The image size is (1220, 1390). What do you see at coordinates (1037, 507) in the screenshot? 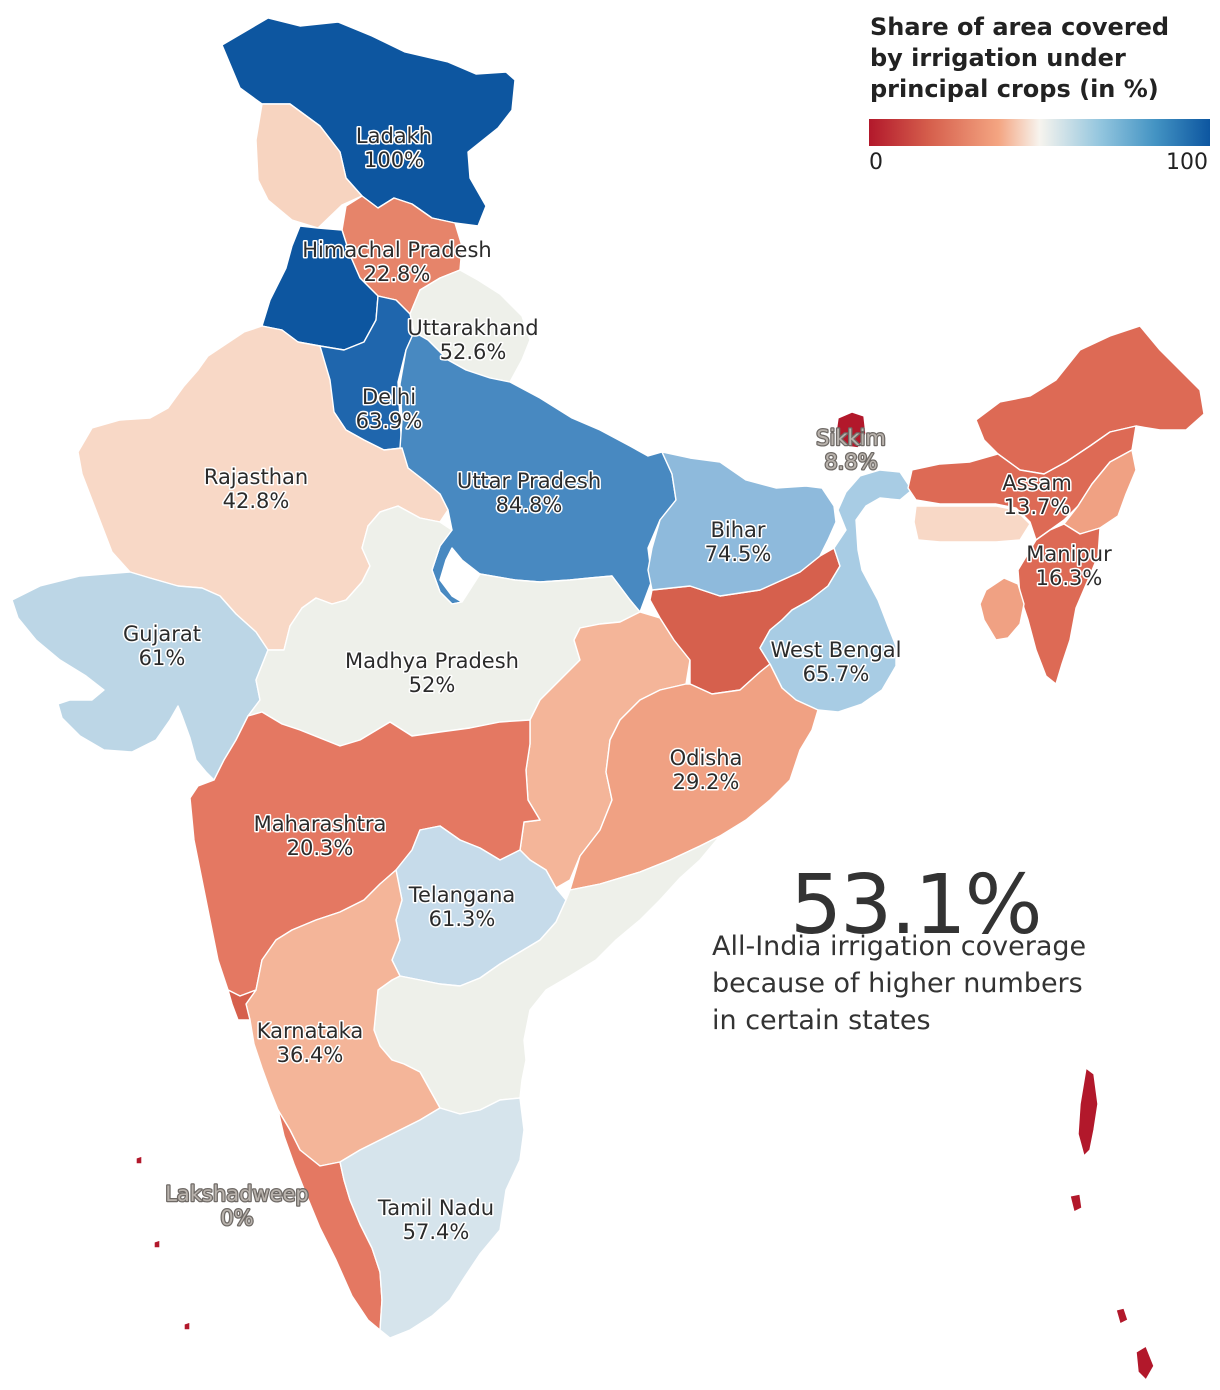
I see `label-assam-value: 13.7%` at bounding box center [1037, 507].